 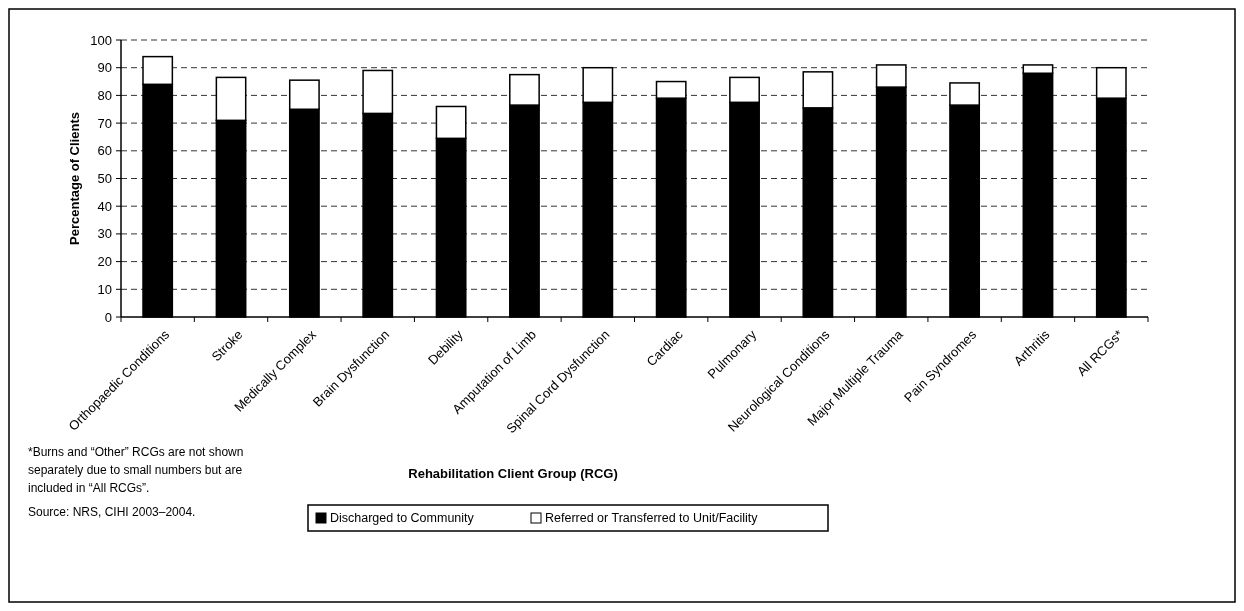 I want to click on y-tick-label: 10, so click(x=104, y=289).